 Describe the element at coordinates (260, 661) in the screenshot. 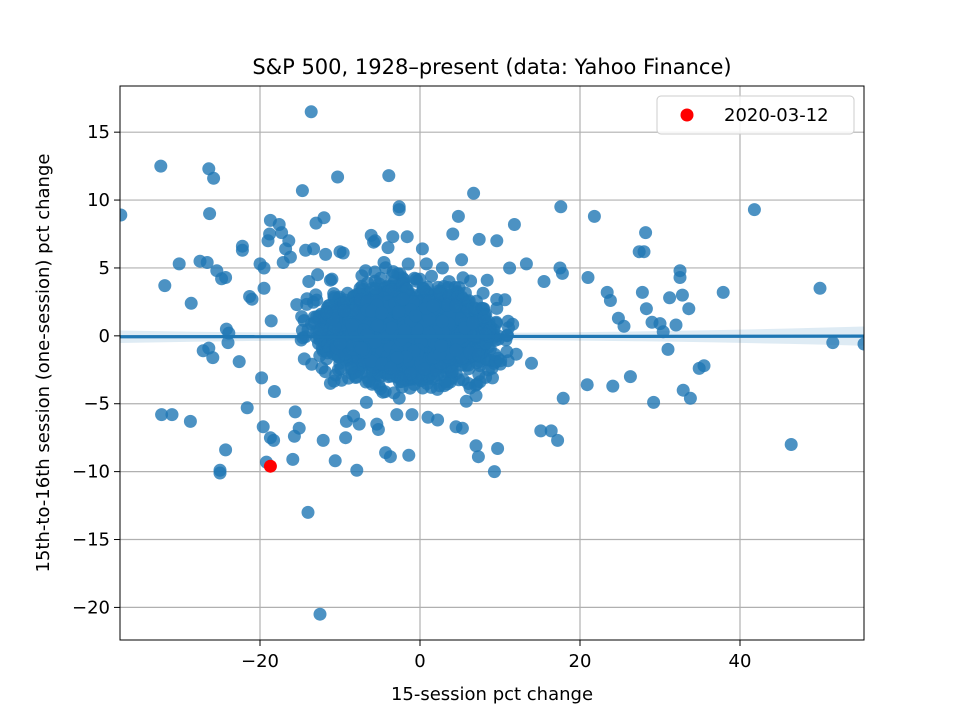

I see `x-tick-label: −20` at that location.